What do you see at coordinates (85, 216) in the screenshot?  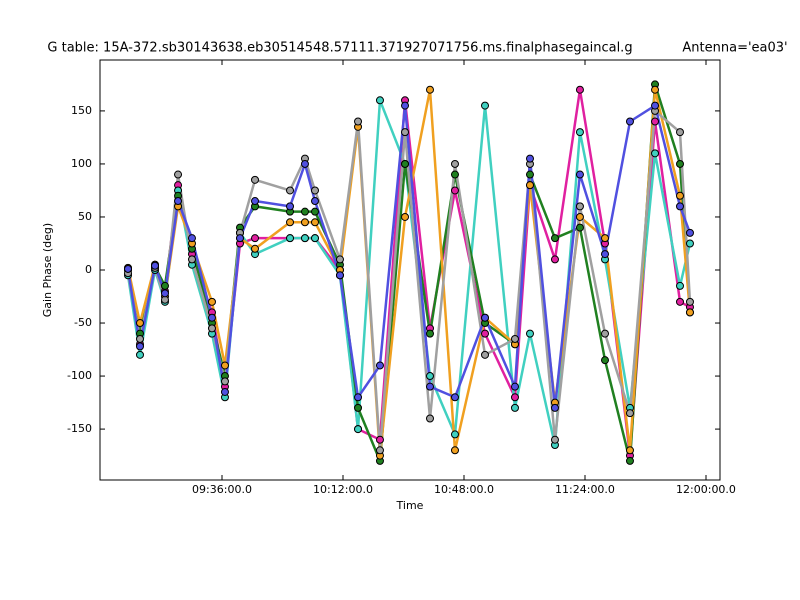 I see `y-tick-label: 50` at bounding box center [85, 216].